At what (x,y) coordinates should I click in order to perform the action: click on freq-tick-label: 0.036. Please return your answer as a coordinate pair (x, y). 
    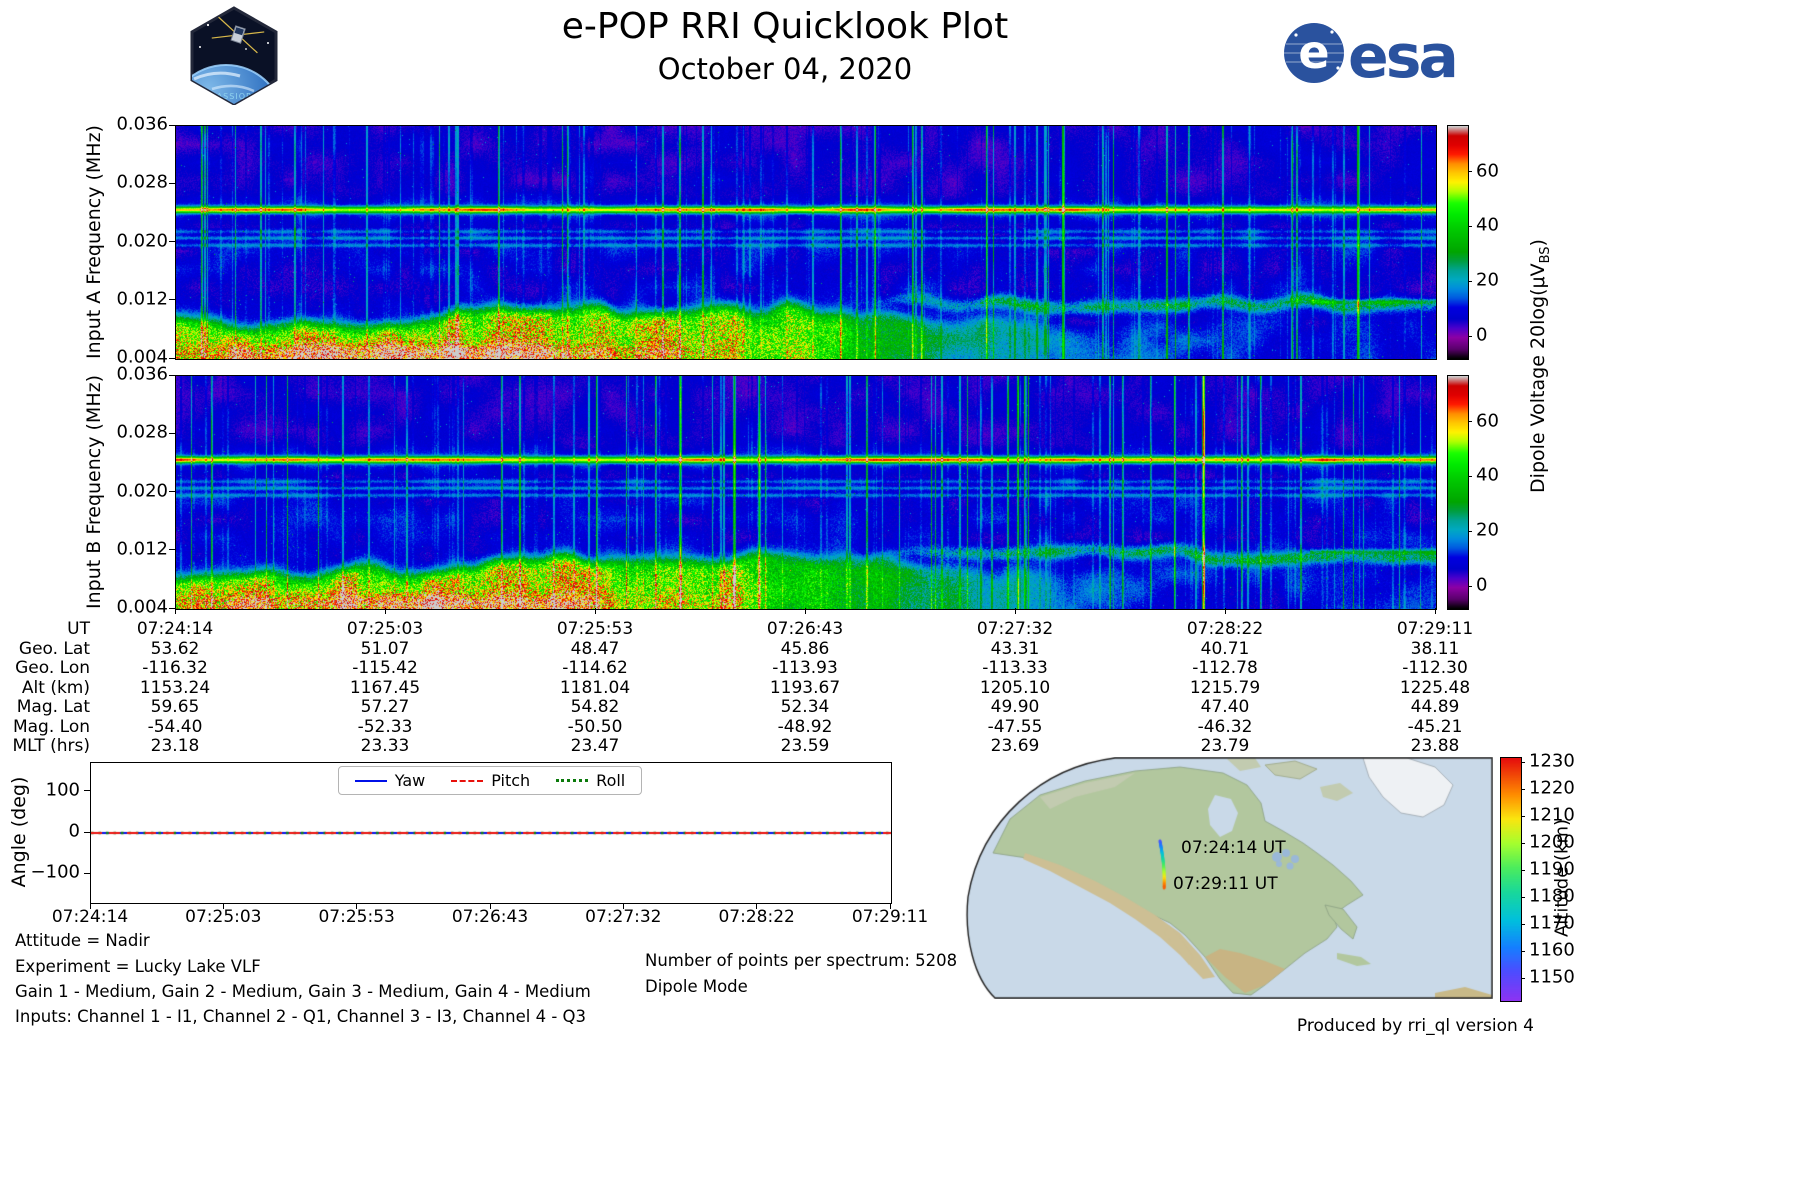
    Looking at the image, I should click on (142, 374).